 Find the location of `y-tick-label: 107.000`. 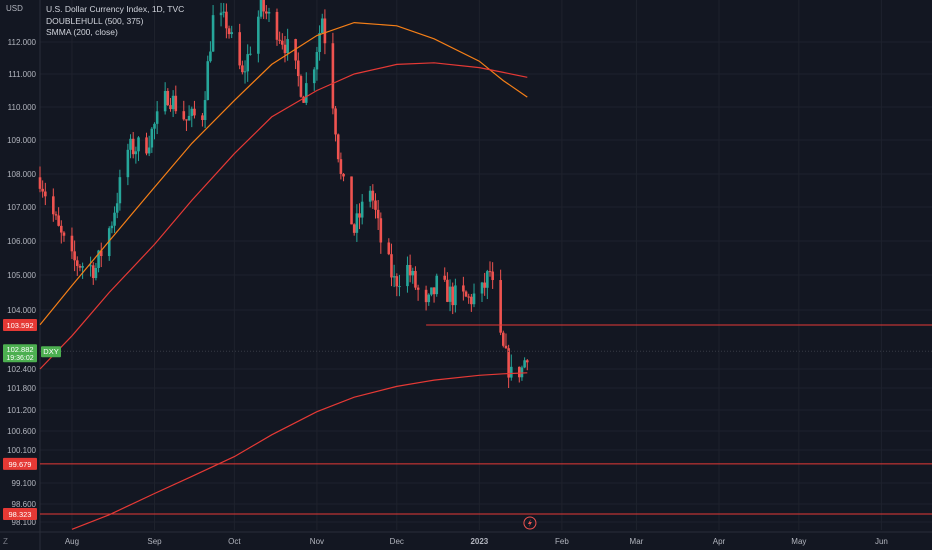

y-tick-label: 107.000 is located at coordinates (21, 207).